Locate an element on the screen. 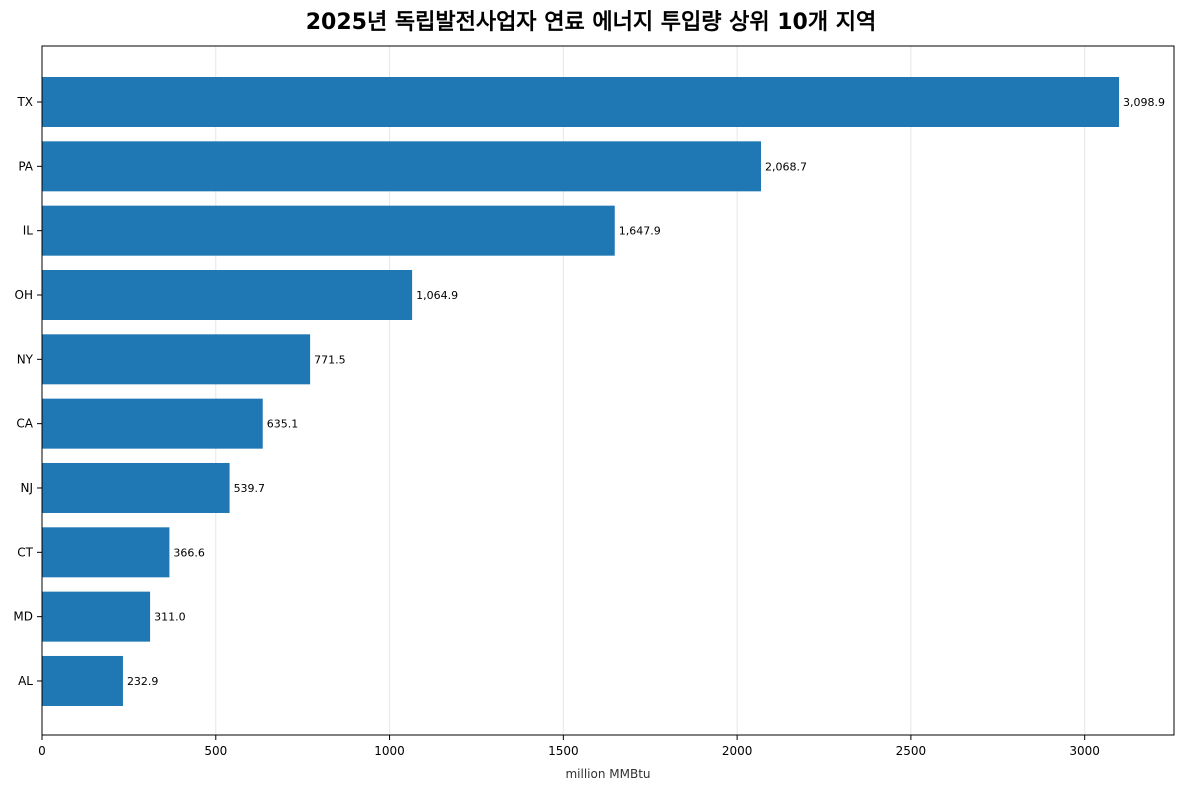  bar-ny is located at coordinates (176, 359).